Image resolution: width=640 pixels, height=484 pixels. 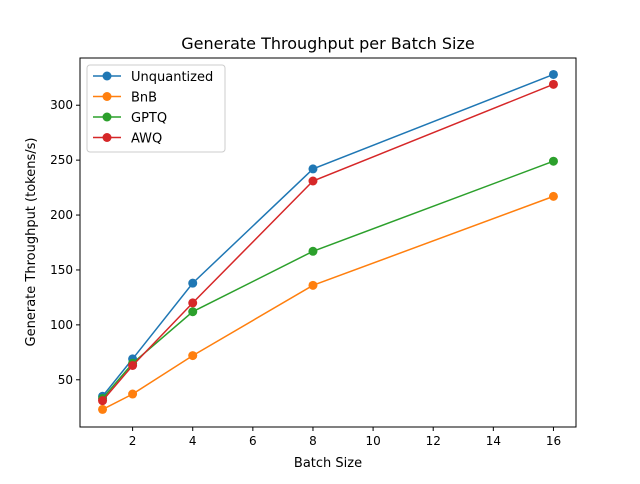 What do you see at coordinates (328, 463) in the screenshot?
I see `x-axis-label: Batch Size` at bounding box center [328, 463].